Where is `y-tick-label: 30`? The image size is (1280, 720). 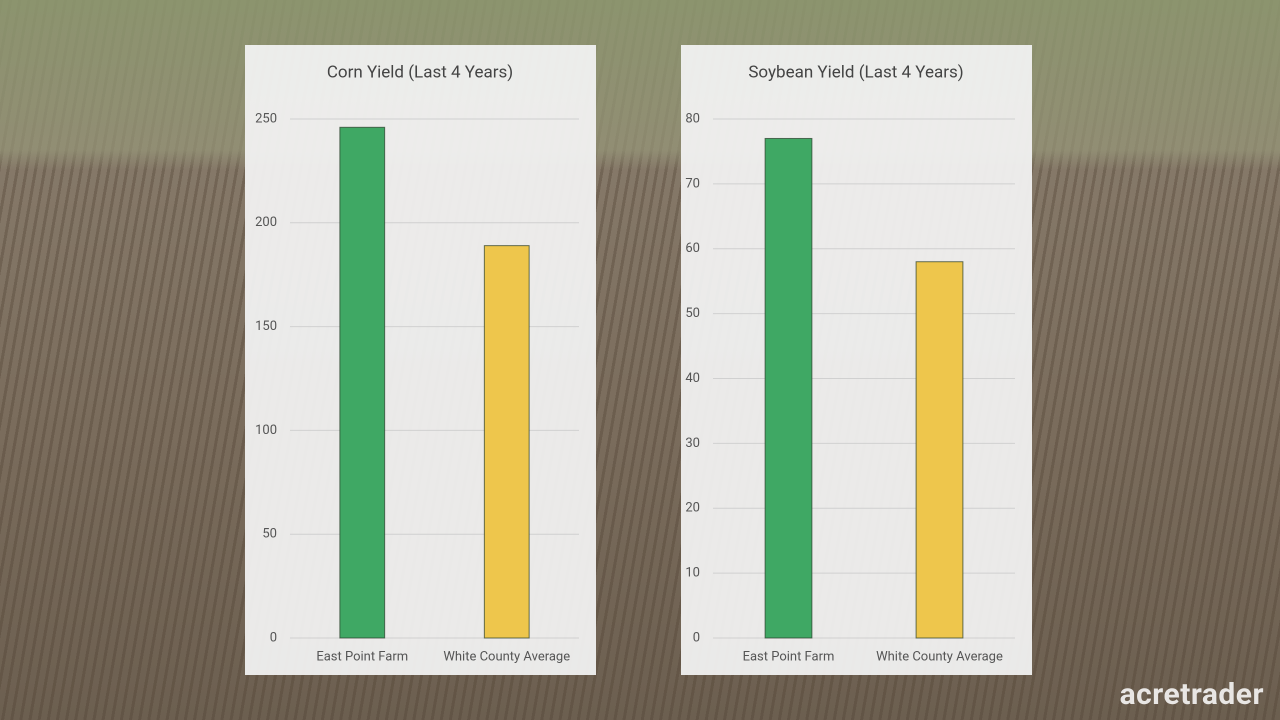 y-tick-label: 30 is located at coordinates (692, 443).